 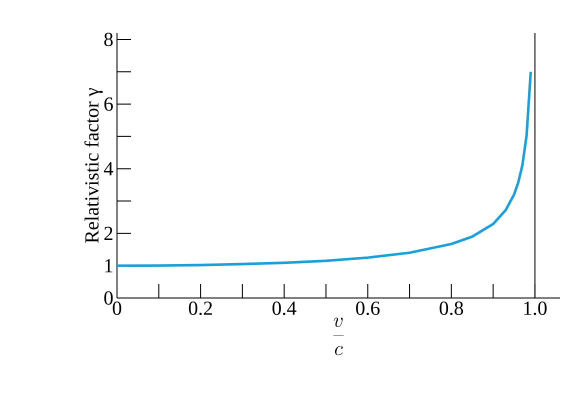 What do you see at coordinates (108, 233) in the screenshot?
I see `y-tick-label: 2` at bounding box center [108, 233].